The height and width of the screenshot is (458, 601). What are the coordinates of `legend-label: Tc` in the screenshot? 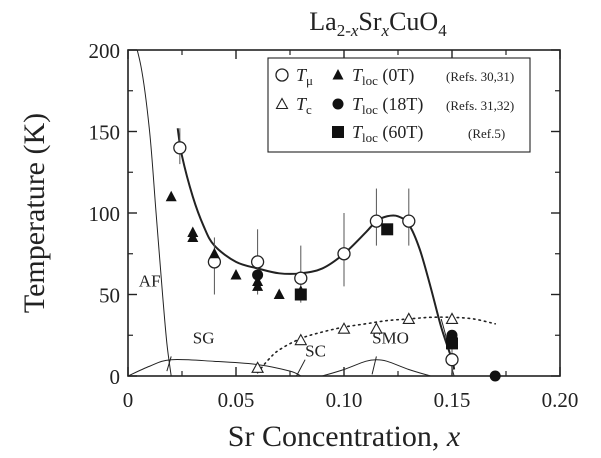 It's located at (304, 105).